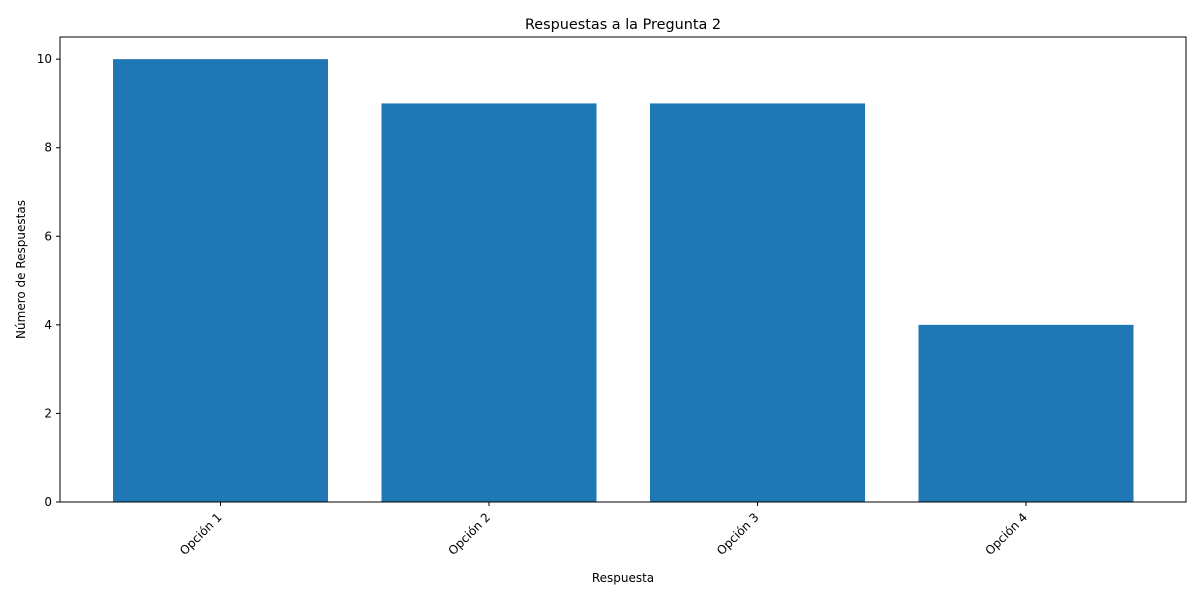  What do you see at coordinates (21, 269) in the screenshot?
I see `y-axis-label: Número de Respuestas` at bounding box center [21, 269].